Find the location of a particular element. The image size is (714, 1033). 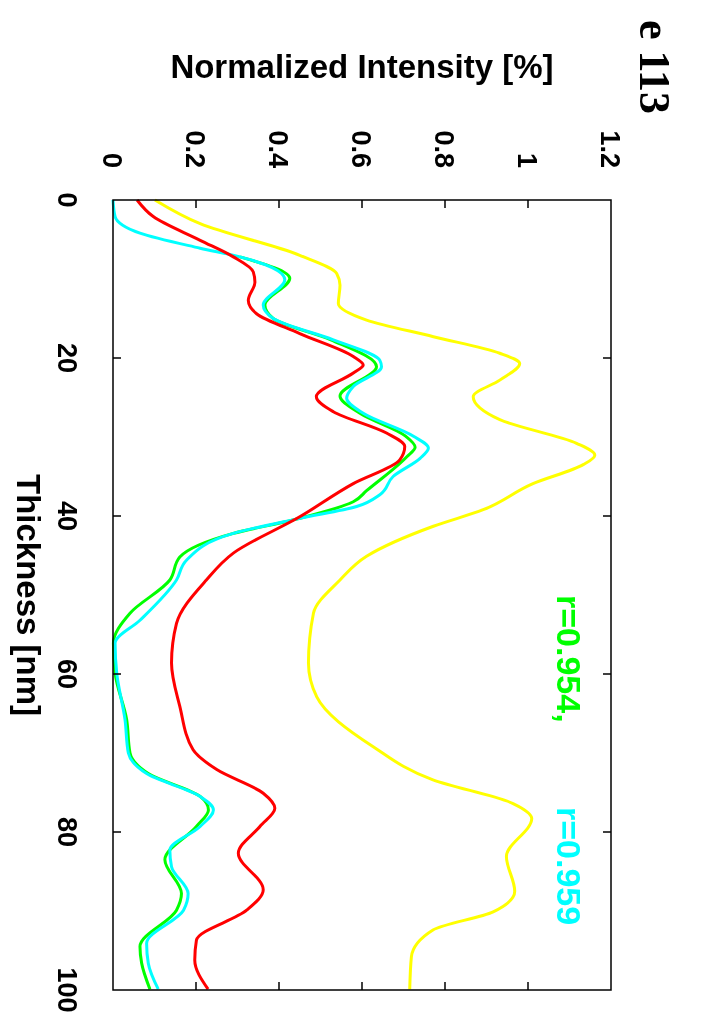

x-tick-label: 0.6 is located at coordinates (361, 149).